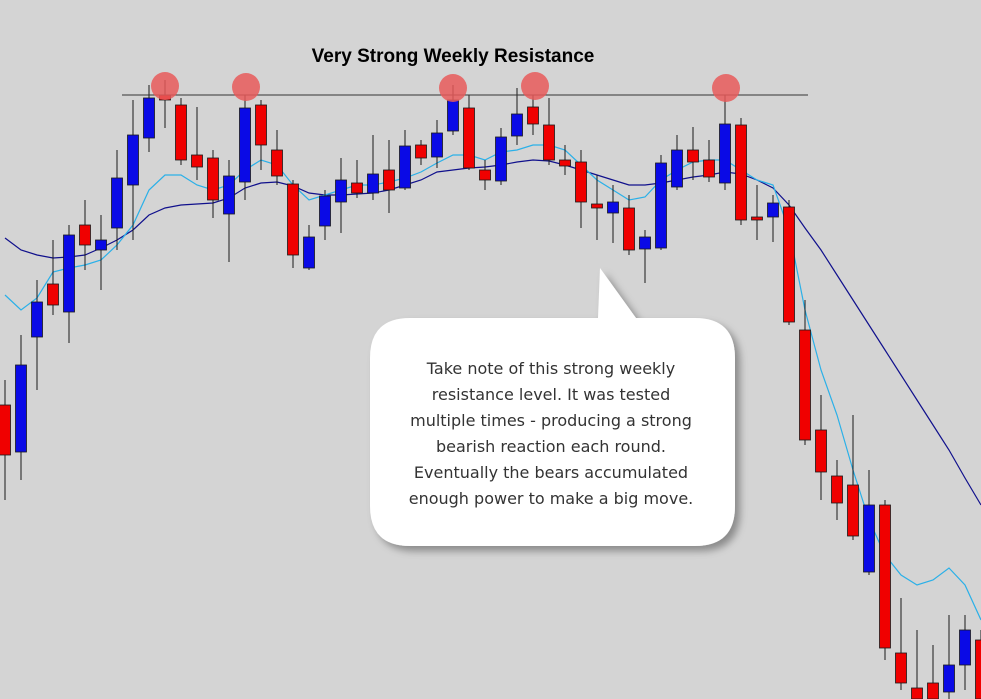 This screenshot has width=981, height=699. Describe the element at coordinates (551, 498) in the screenshot. I see `callout-line: enough power to make a big move.` at that location.